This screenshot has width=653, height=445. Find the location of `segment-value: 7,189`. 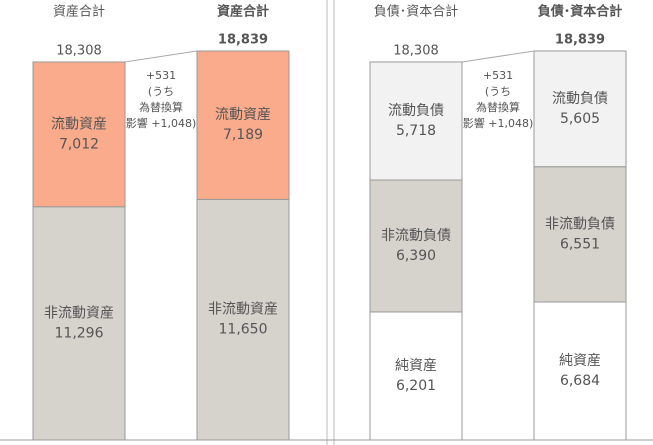

segment-value: 7,189 is located at coordinates (243, 135).